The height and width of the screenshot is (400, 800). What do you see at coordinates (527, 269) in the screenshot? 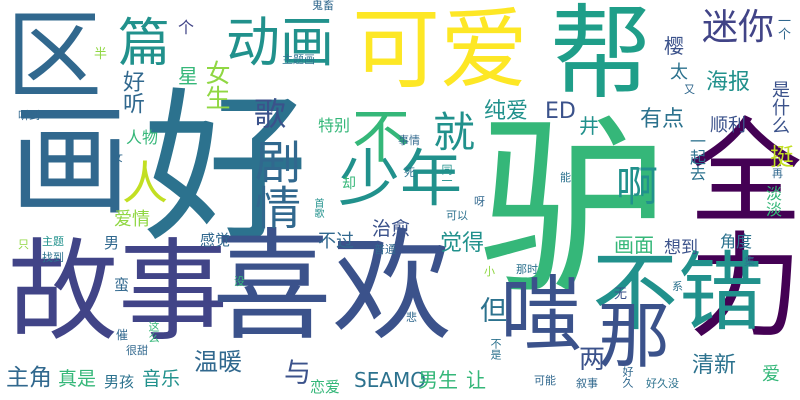
I see `word-nashi: 那时` at bounding box center [527, 269].